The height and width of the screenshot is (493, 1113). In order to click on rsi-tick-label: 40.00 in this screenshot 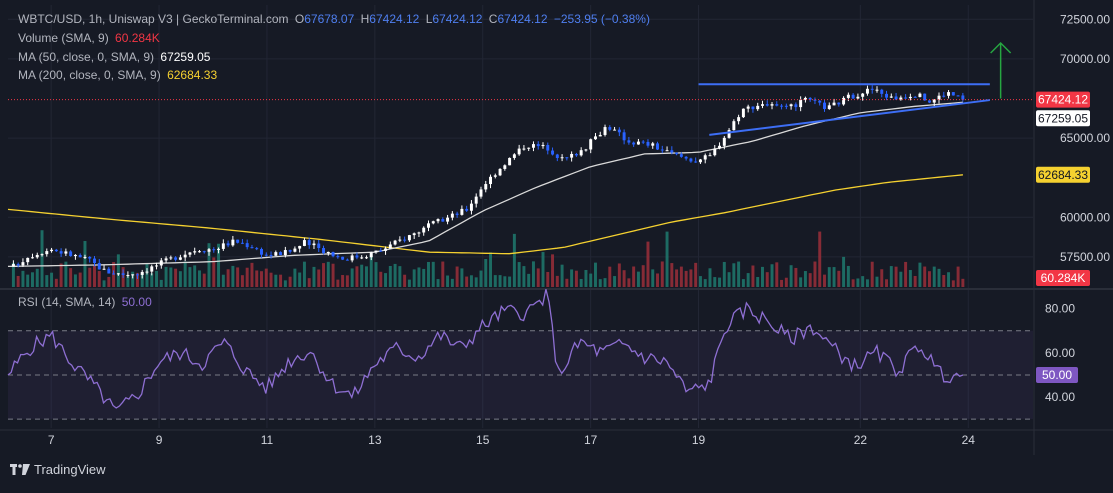, I will do `click(1060, 397)`.